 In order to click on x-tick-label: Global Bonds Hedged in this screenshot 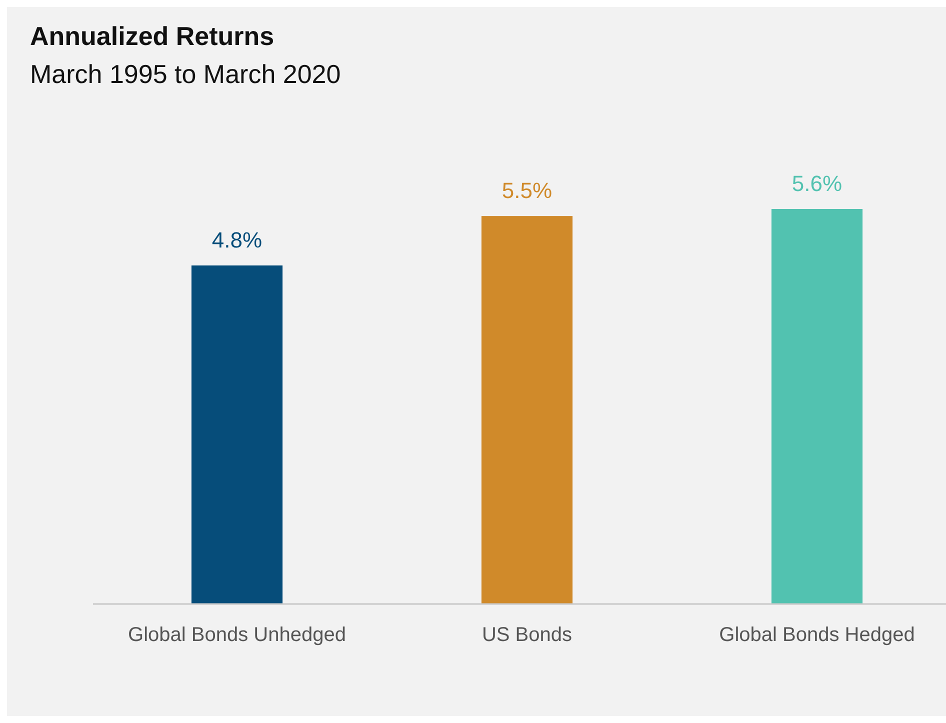, I will do `click(817, 635)`.